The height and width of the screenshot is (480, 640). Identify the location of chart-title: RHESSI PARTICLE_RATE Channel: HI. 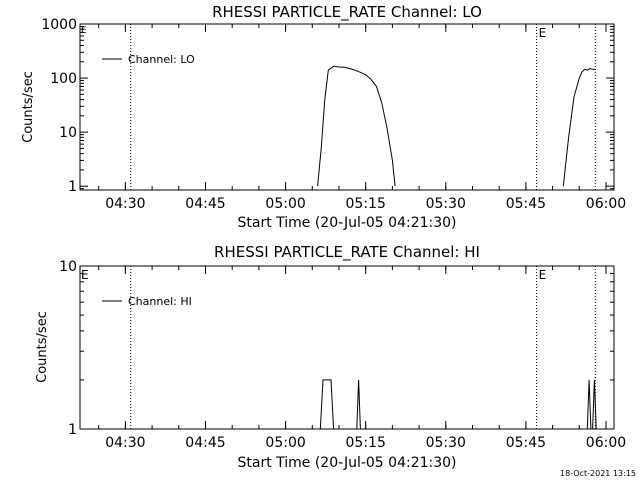
(347, 252).